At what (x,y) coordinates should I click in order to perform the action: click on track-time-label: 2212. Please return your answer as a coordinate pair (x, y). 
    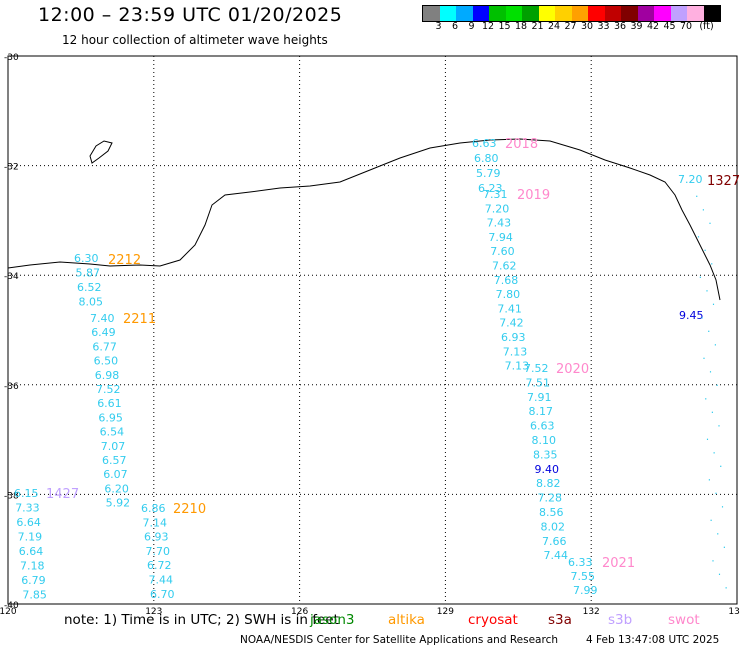
    Looking at the image, I should click on (124, 260).